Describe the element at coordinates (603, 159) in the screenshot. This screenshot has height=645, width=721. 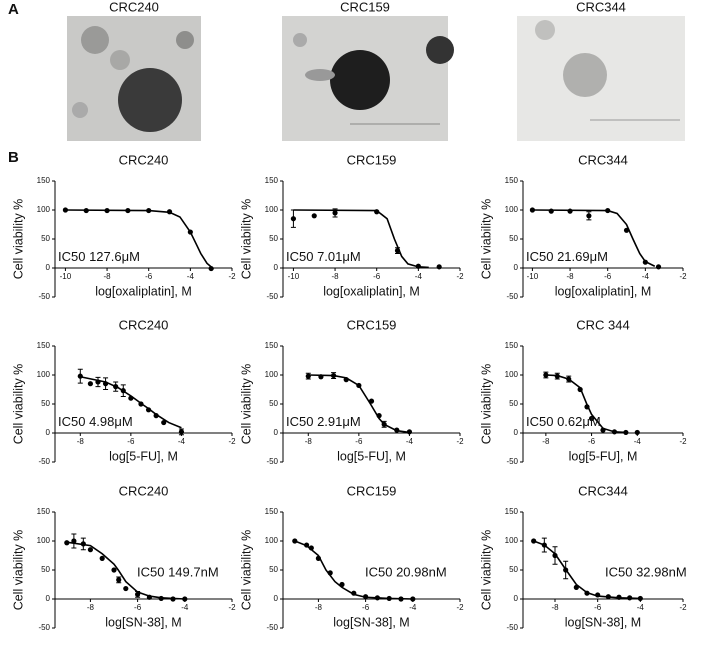
I see `chart-title: CRC344` at that location.